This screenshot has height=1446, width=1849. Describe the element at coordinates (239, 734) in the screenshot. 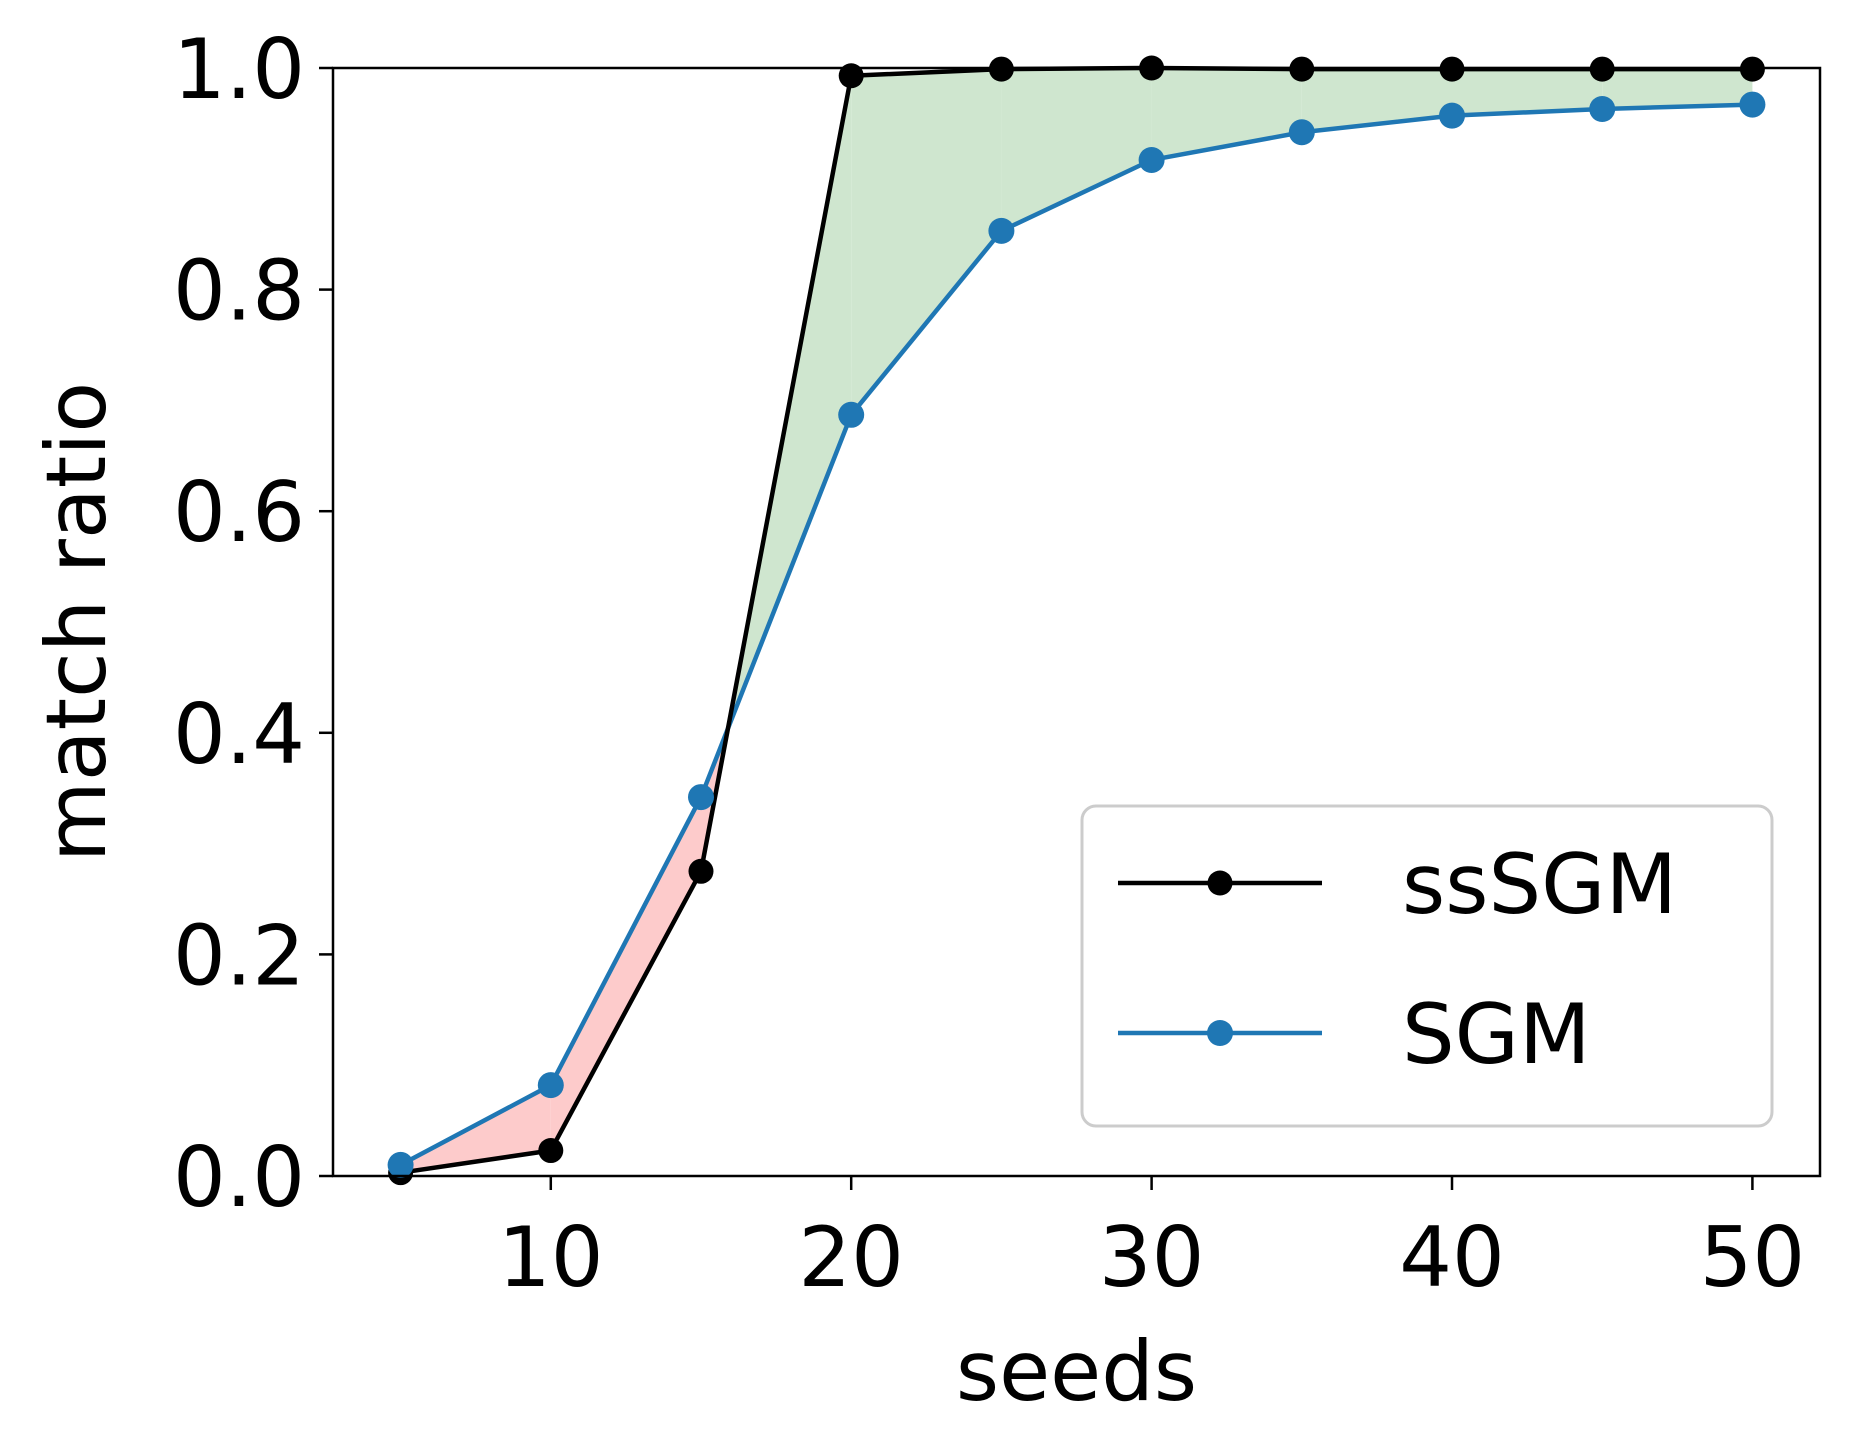

I see `y-tick-label: 0.4` at that location.